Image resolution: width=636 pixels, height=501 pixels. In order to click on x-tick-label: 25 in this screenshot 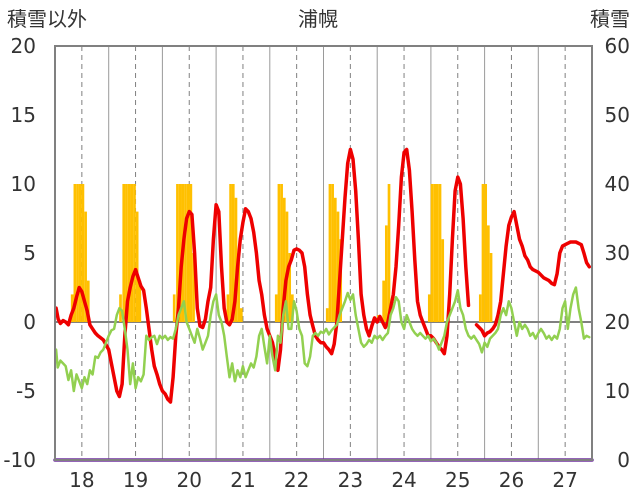, I will do `click(457, 480)`.